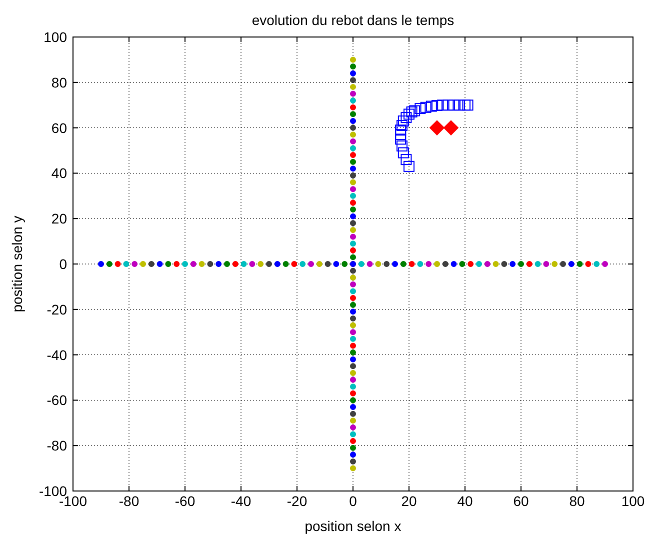  I want to click on y-tick-label: 80, so click(59, 82).